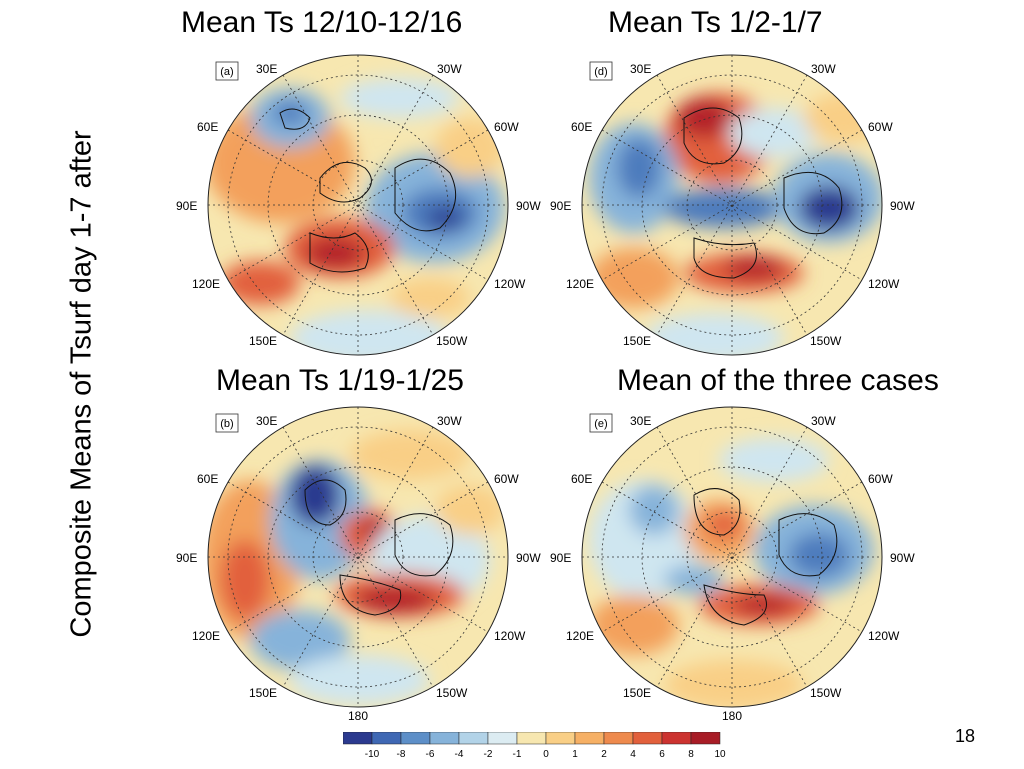  I want to click on colorbar-tick-label: 4, so click(633, 754).